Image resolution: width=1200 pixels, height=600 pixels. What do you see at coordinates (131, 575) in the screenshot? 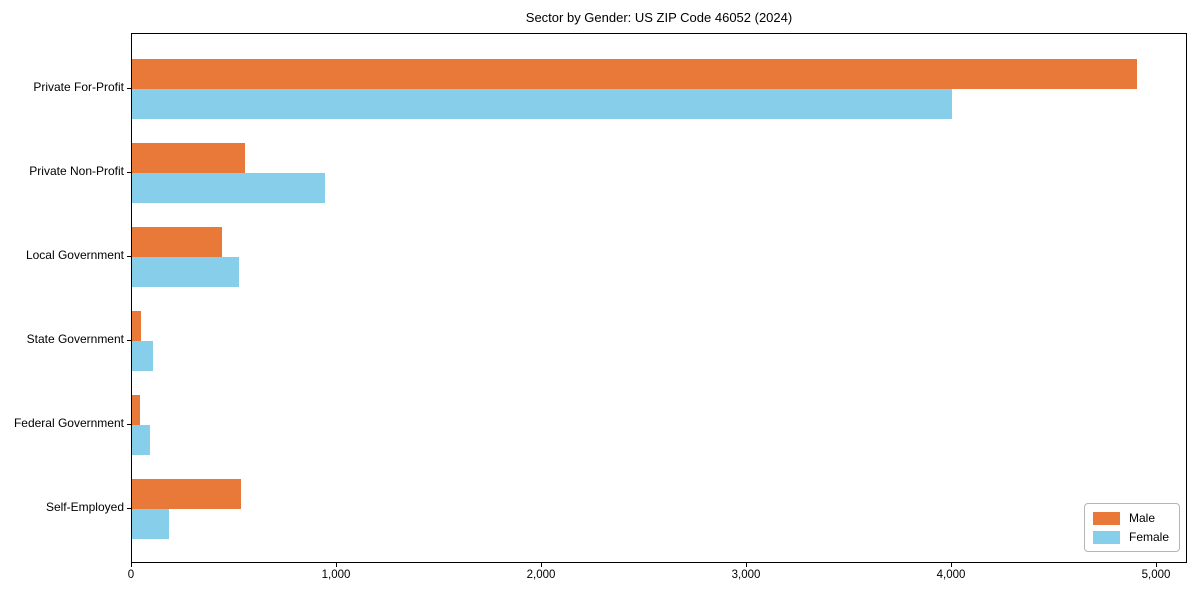
I see `x-tick-label: 0` at bounding box center [131, 575].